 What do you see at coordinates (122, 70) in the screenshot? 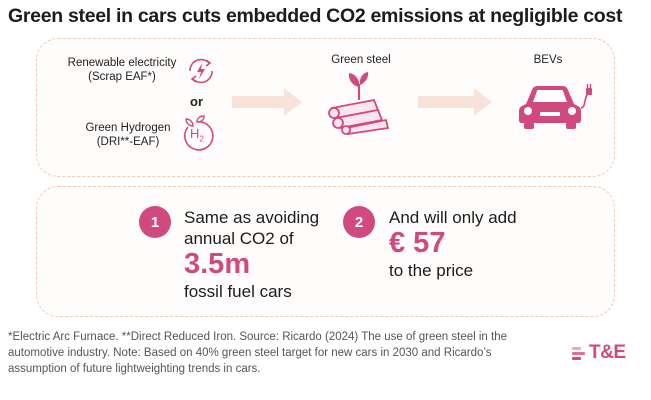
I see `source-renewable-label: Renewable electricity (Scrap EAF*)` at bounding box center [122, 70].